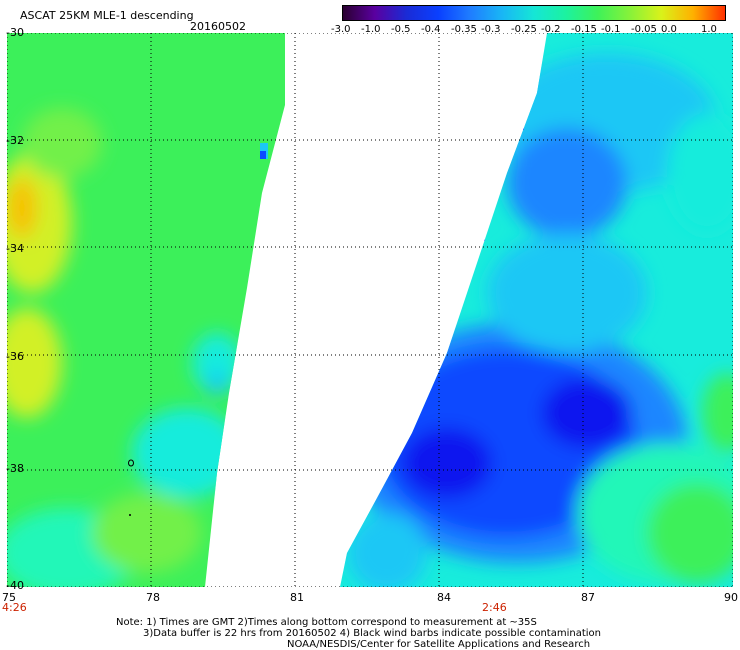 Image resolution: width=740 pixels, height=650 pixels. I want to click on colorbar-tick-label: -3.0, so click(341, 29).